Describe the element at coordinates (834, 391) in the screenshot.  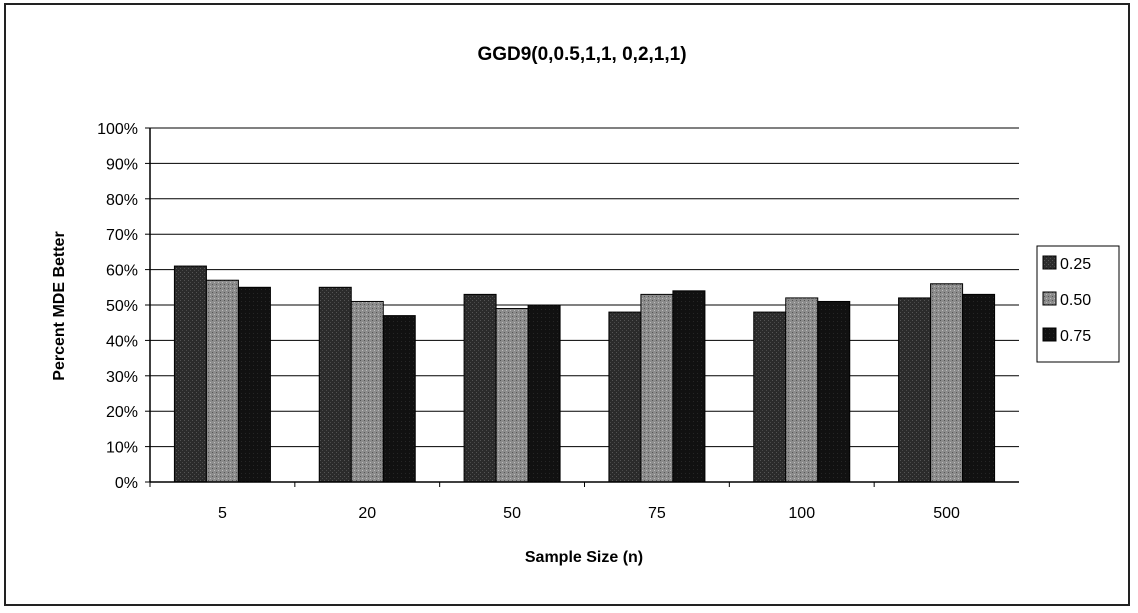
I see `bar-0.75-n100` at that location.